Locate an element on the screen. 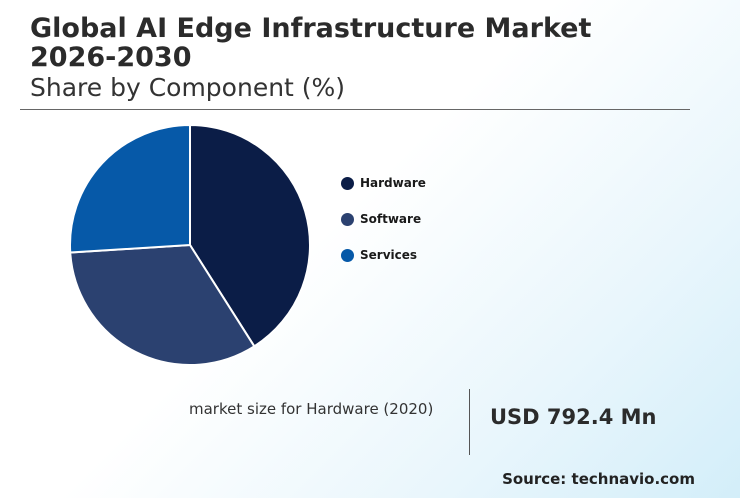 The image size is (740, 498). legend-label-hardware: Hardware is located at coordinates (393, 183).